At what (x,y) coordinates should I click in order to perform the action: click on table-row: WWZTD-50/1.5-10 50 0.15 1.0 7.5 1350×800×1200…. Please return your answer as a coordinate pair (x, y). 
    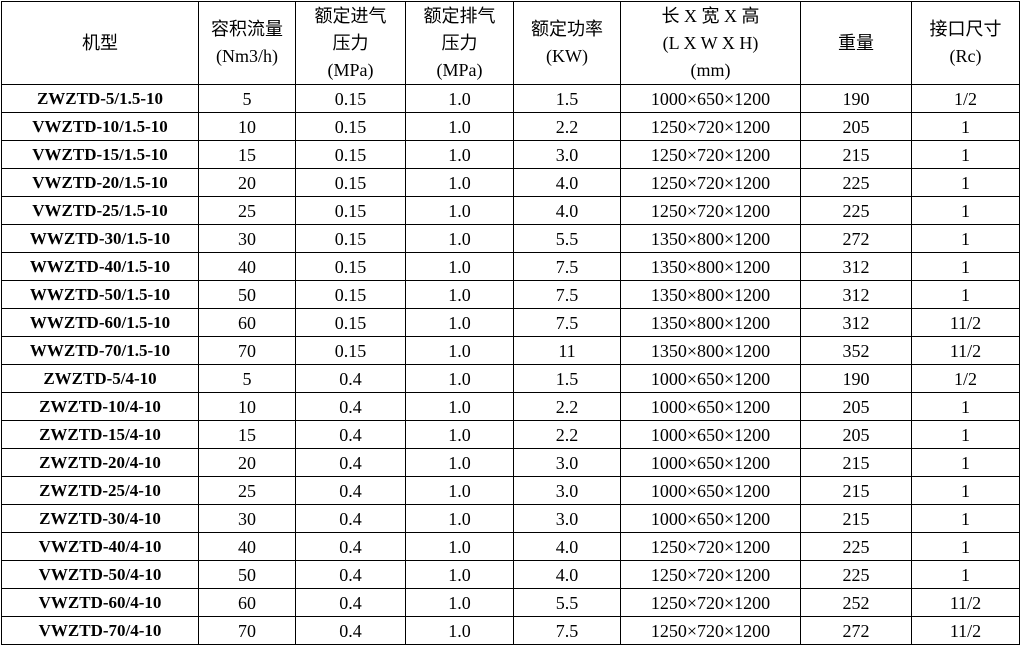
    Looking at the image, I should click on (510, 294).